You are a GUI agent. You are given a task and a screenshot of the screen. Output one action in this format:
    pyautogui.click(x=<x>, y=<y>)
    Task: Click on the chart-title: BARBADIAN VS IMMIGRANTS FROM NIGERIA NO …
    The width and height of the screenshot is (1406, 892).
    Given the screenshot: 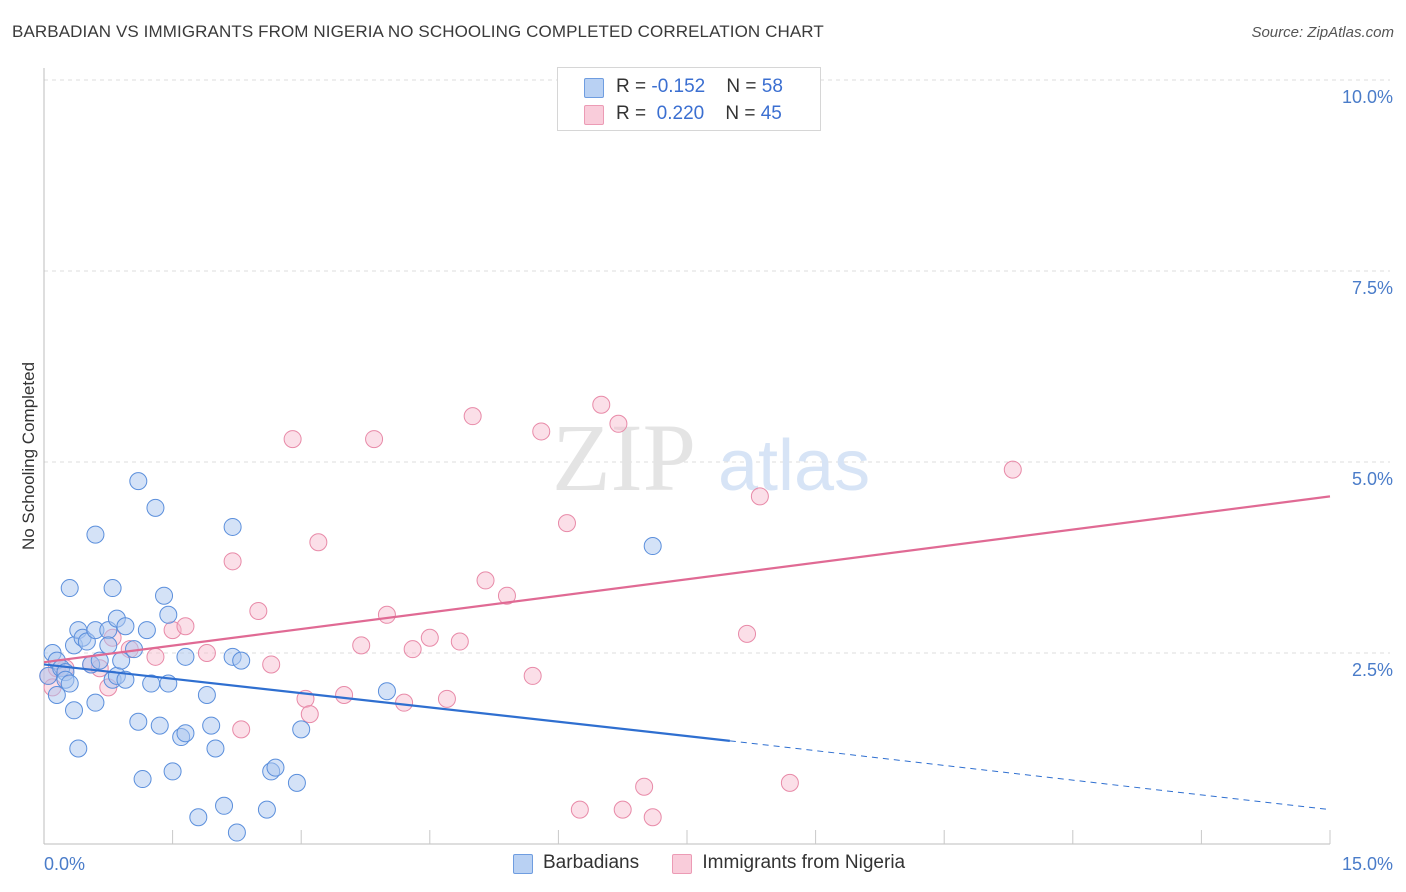 What is the action you would take?
    pyautogui.click(x=418, y=31)
    